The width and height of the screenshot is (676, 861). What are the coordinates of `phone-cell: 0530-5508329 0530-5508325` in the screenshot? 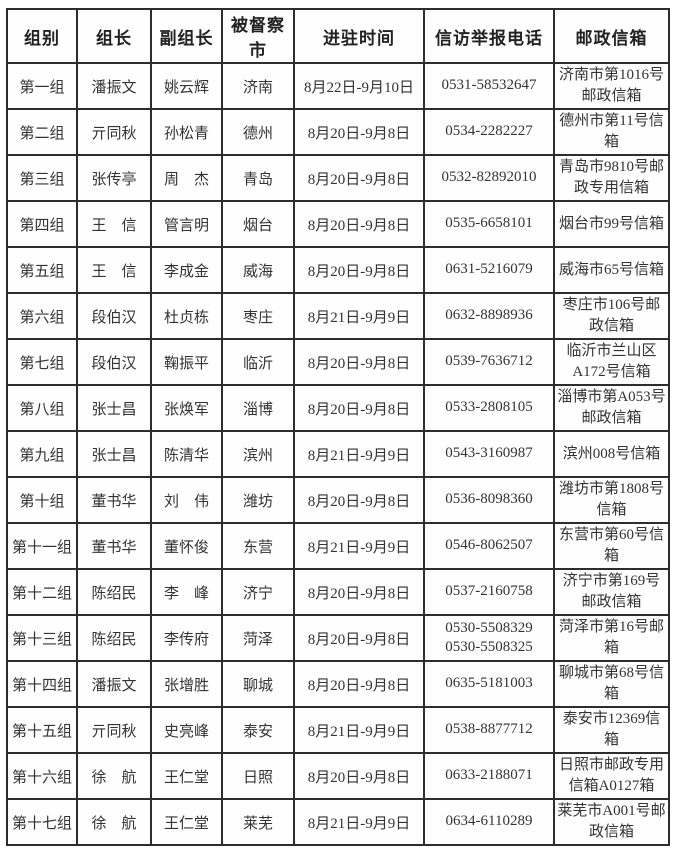 It's located at (489, 638).